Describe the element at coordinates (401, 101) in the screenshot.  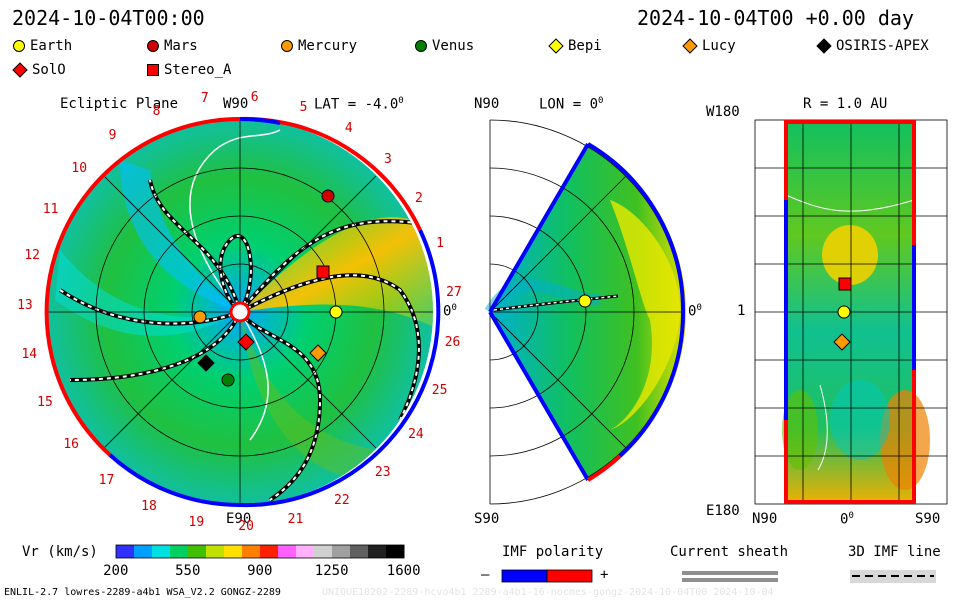
I see `latitude-degree: 0` at that location.